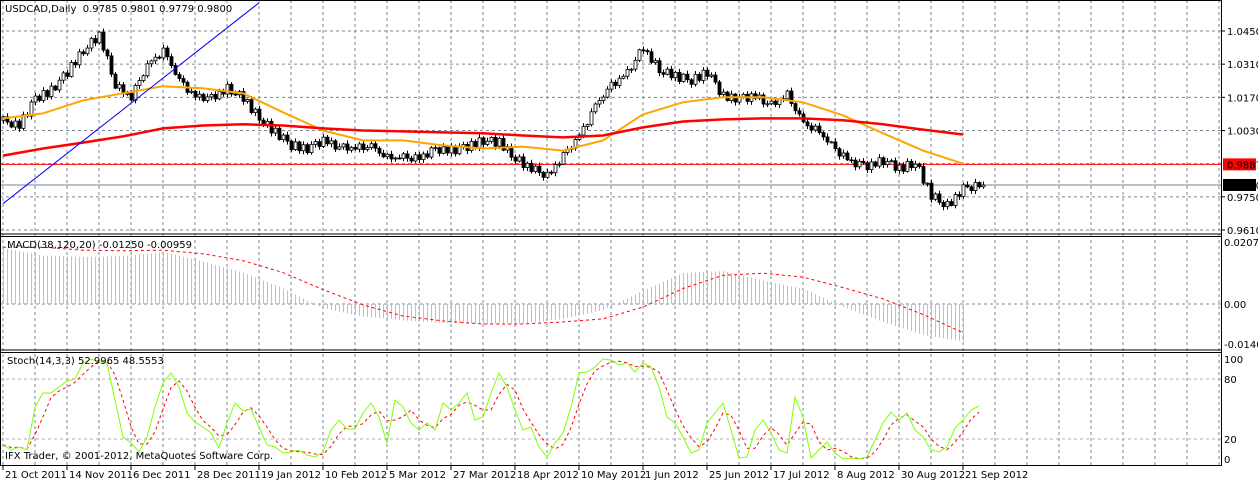 The width and height of the screenshot is (1258, 483). Describe the element at coordinates (131, 103) in the screenshot. I see `trendline` at that location.